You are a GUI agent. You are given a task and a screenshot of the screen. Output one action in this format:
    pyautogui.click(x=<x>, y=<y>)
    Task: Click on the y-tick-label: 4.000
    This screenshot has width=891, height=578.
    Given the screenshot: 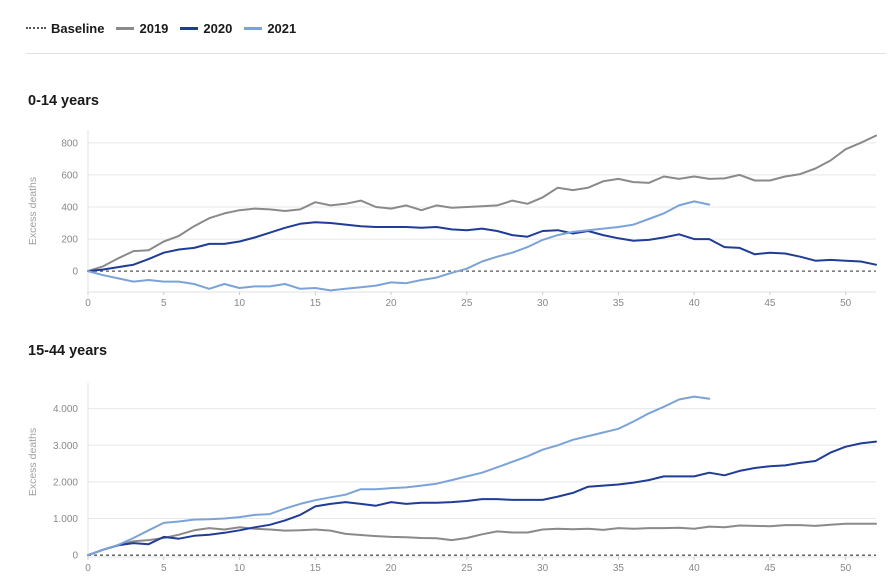 What is the action you would take?
    pyautogui.click(x=65, y=409)
    